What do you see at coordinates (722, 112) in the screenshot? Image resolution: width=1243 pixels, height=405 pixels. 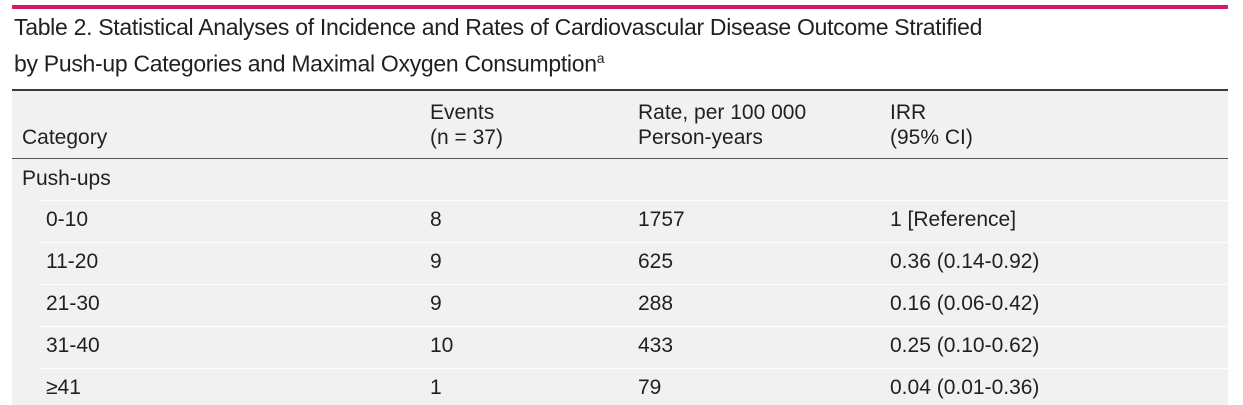 I see `column-header: Rate, per 100 000` at bounding box center [722, 112].